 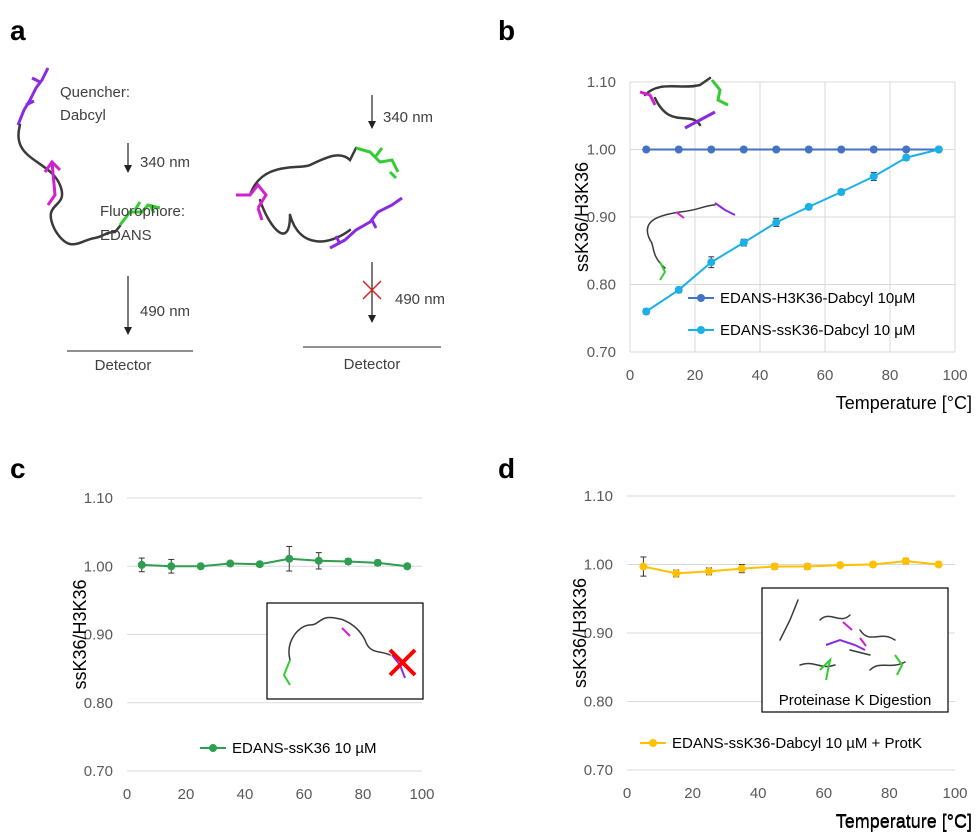 What do you see at coordinates (95, 92) in the screenshot?
I see `quencher-label: Quencher:` at bounding box center [95, 92].